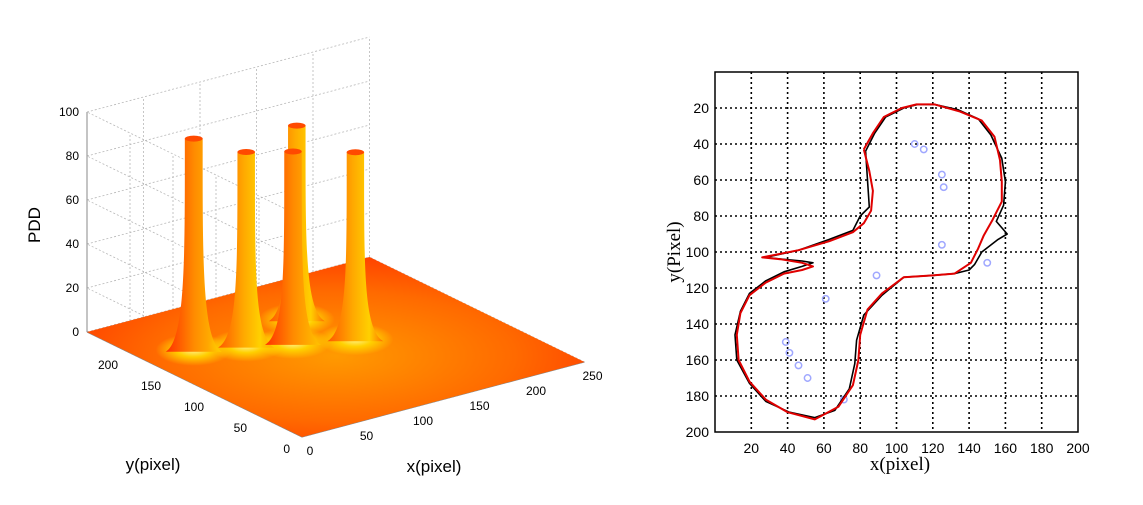 The width and height of the screenshot is (1143, 505). Describe the element at coordinates (73, 244) in the screenshot. I see `z-tick-label: 40` at that location.